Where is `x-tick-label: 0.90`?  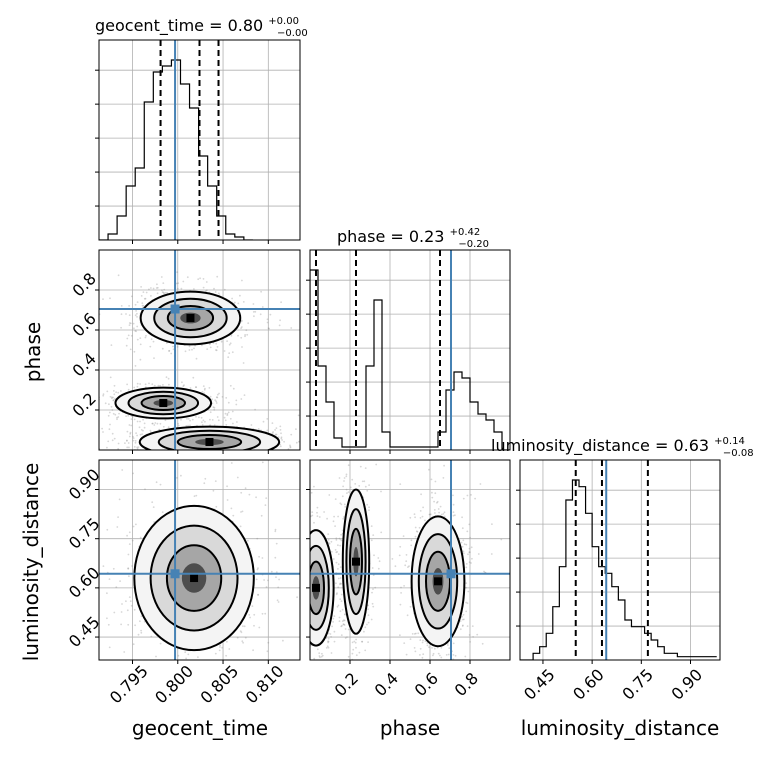 x-tick-label: 0.90 is located at coordinates (687, 684).